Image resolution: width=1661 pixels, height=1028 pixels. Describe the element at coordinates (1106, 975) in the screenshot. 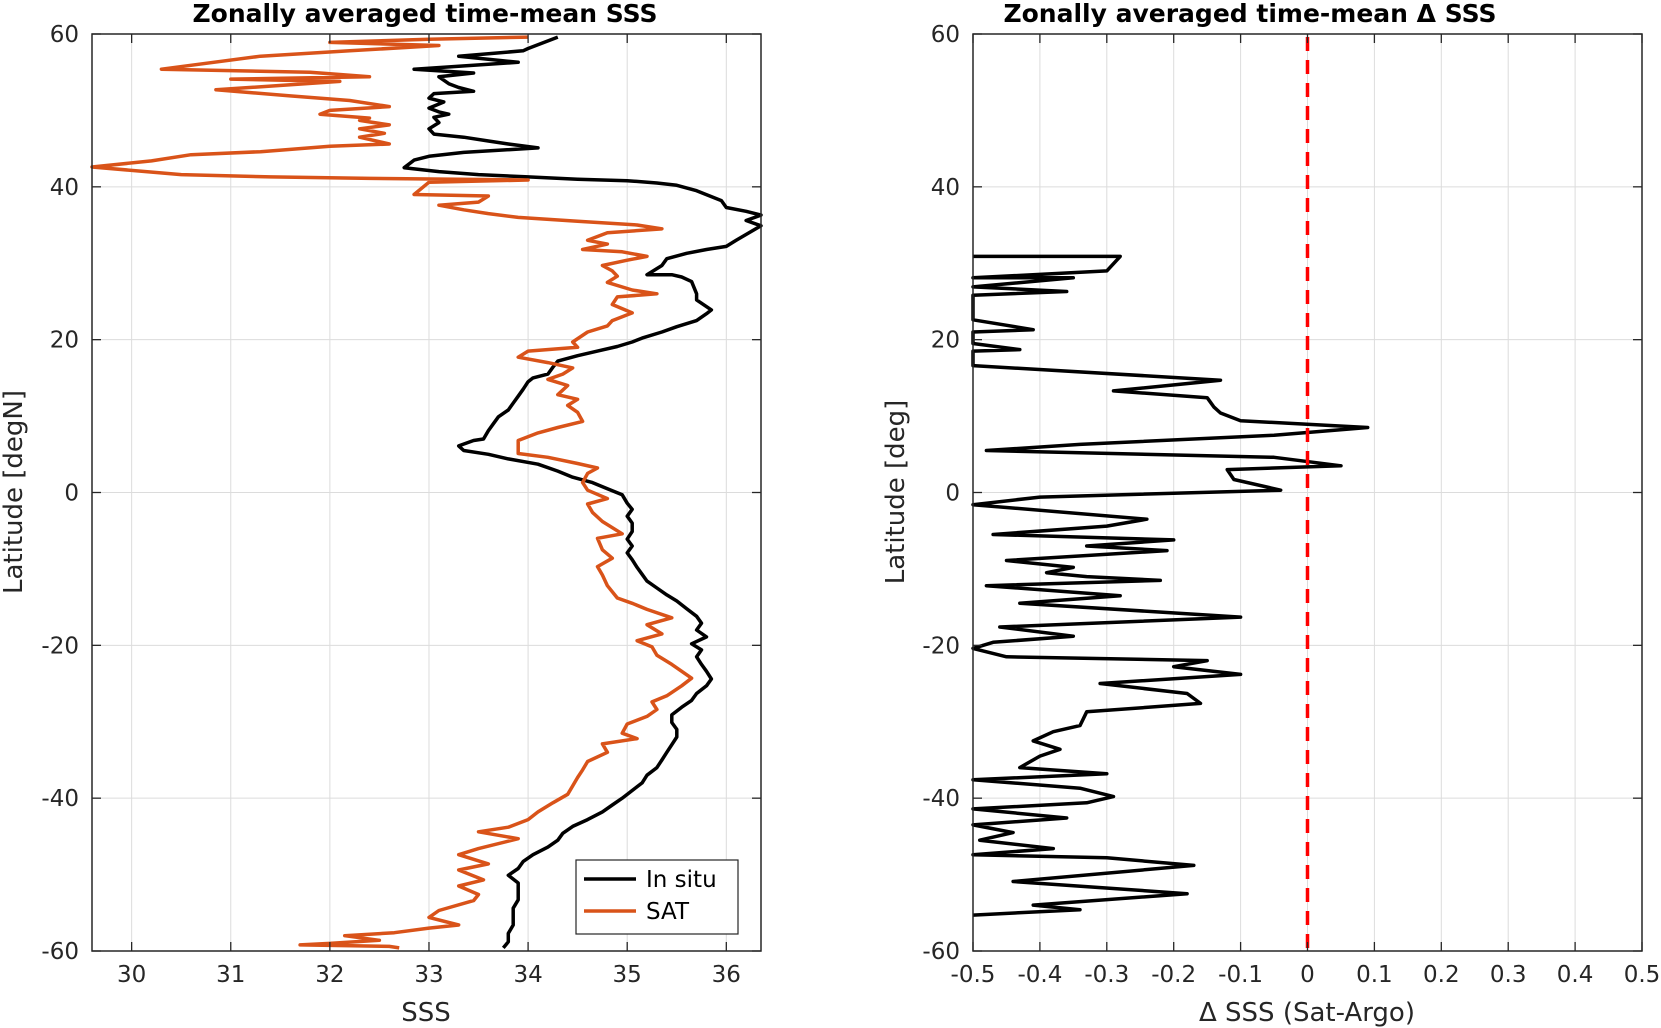

I see `delta-sss-x-tick-label: -0.3` at that location.